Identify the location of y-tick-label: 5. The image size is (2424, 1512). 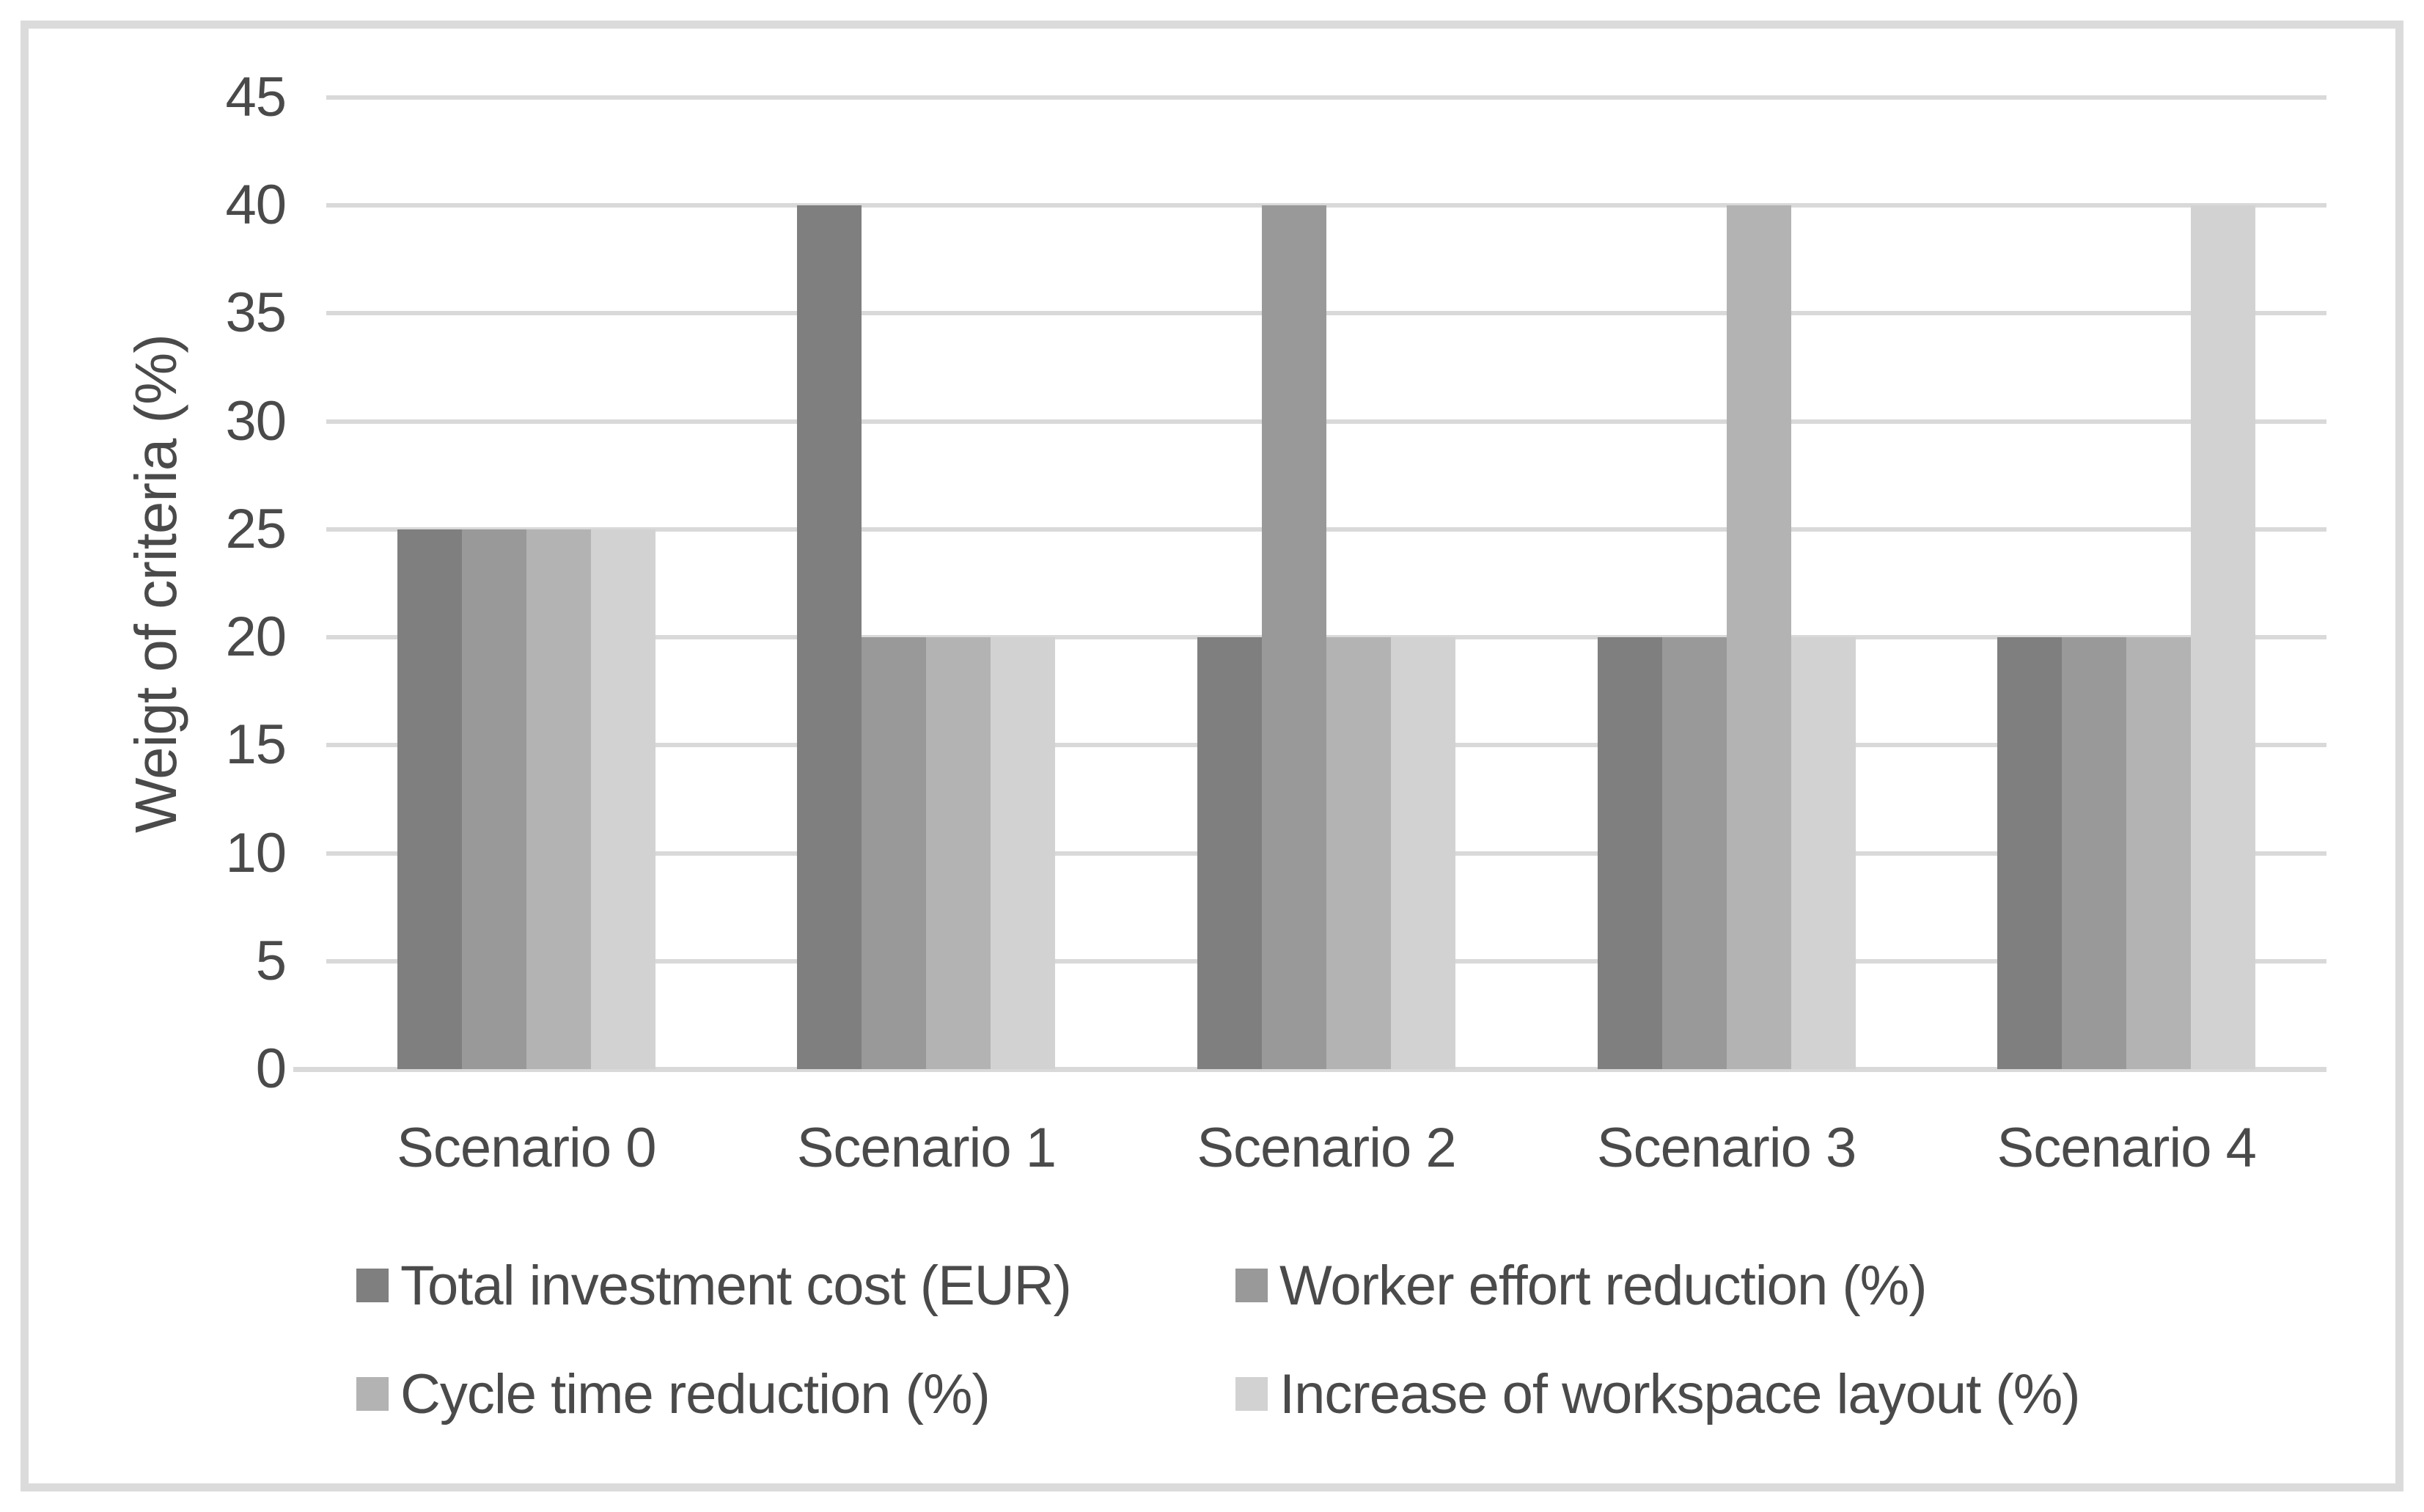
(271, 961).